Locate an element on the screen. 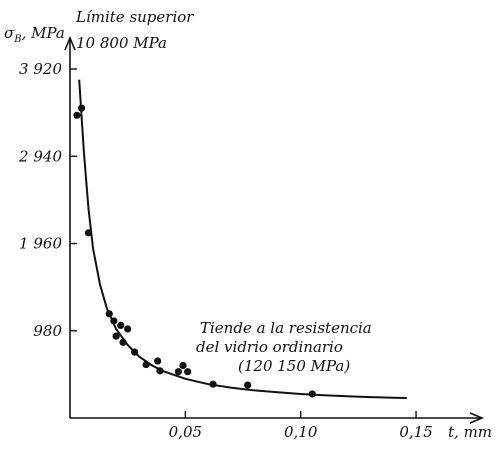 The image size is (500, 449). x-axis-label: t, mm is located at coordinates (470, 432).